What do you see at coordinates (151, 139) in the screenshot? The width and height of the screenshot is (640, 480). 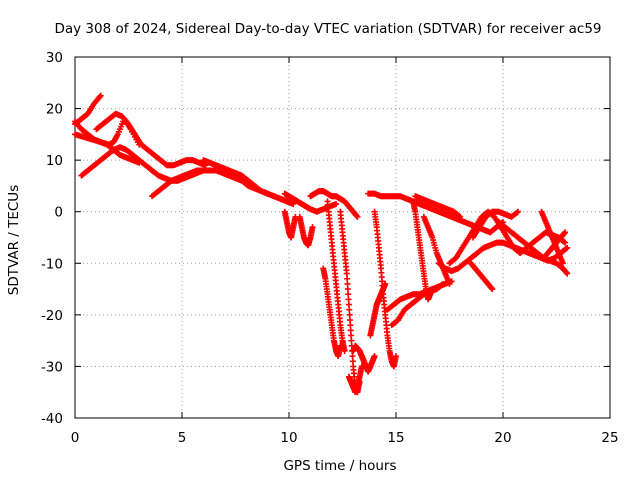 I see `series-arc5` at bounding box center [151, 139].